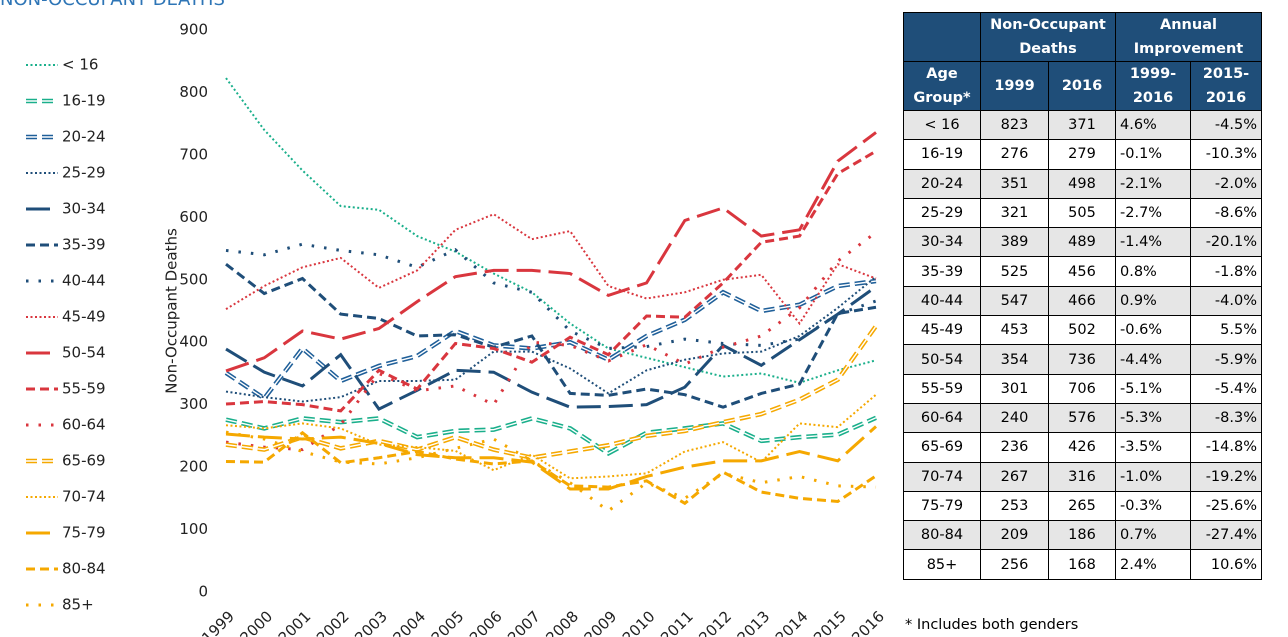 This screenshot has height=637, width=1288. I want to click on table-cell: -1.0%, so click(1153, 476).